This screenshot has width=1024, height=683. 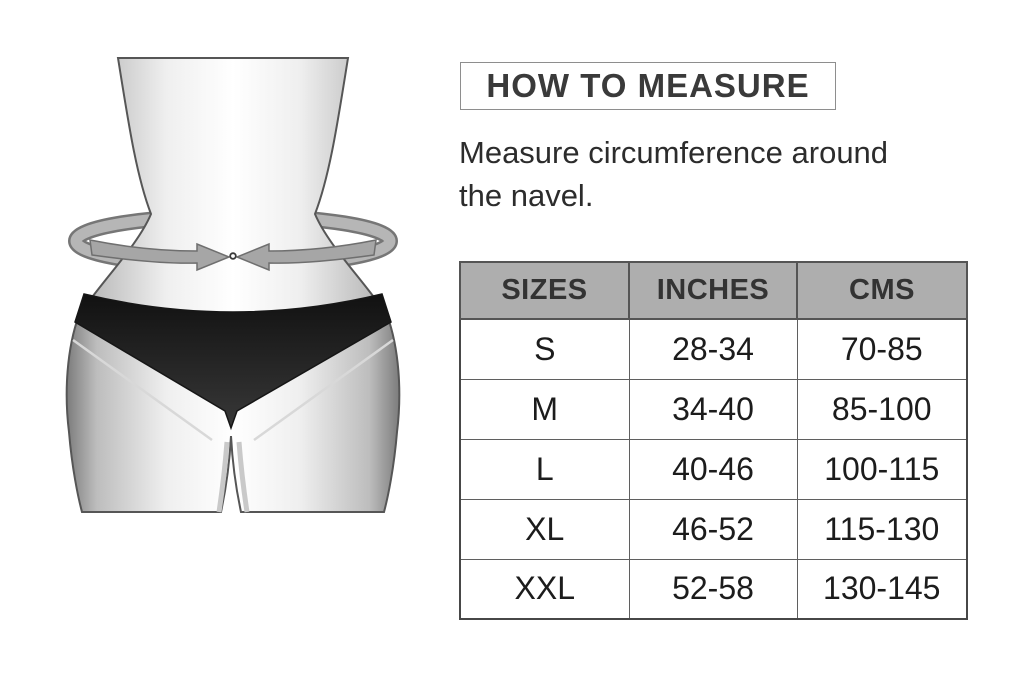 I want to click on table-row: S 28-34 70-85, so click(x=713, y=349).